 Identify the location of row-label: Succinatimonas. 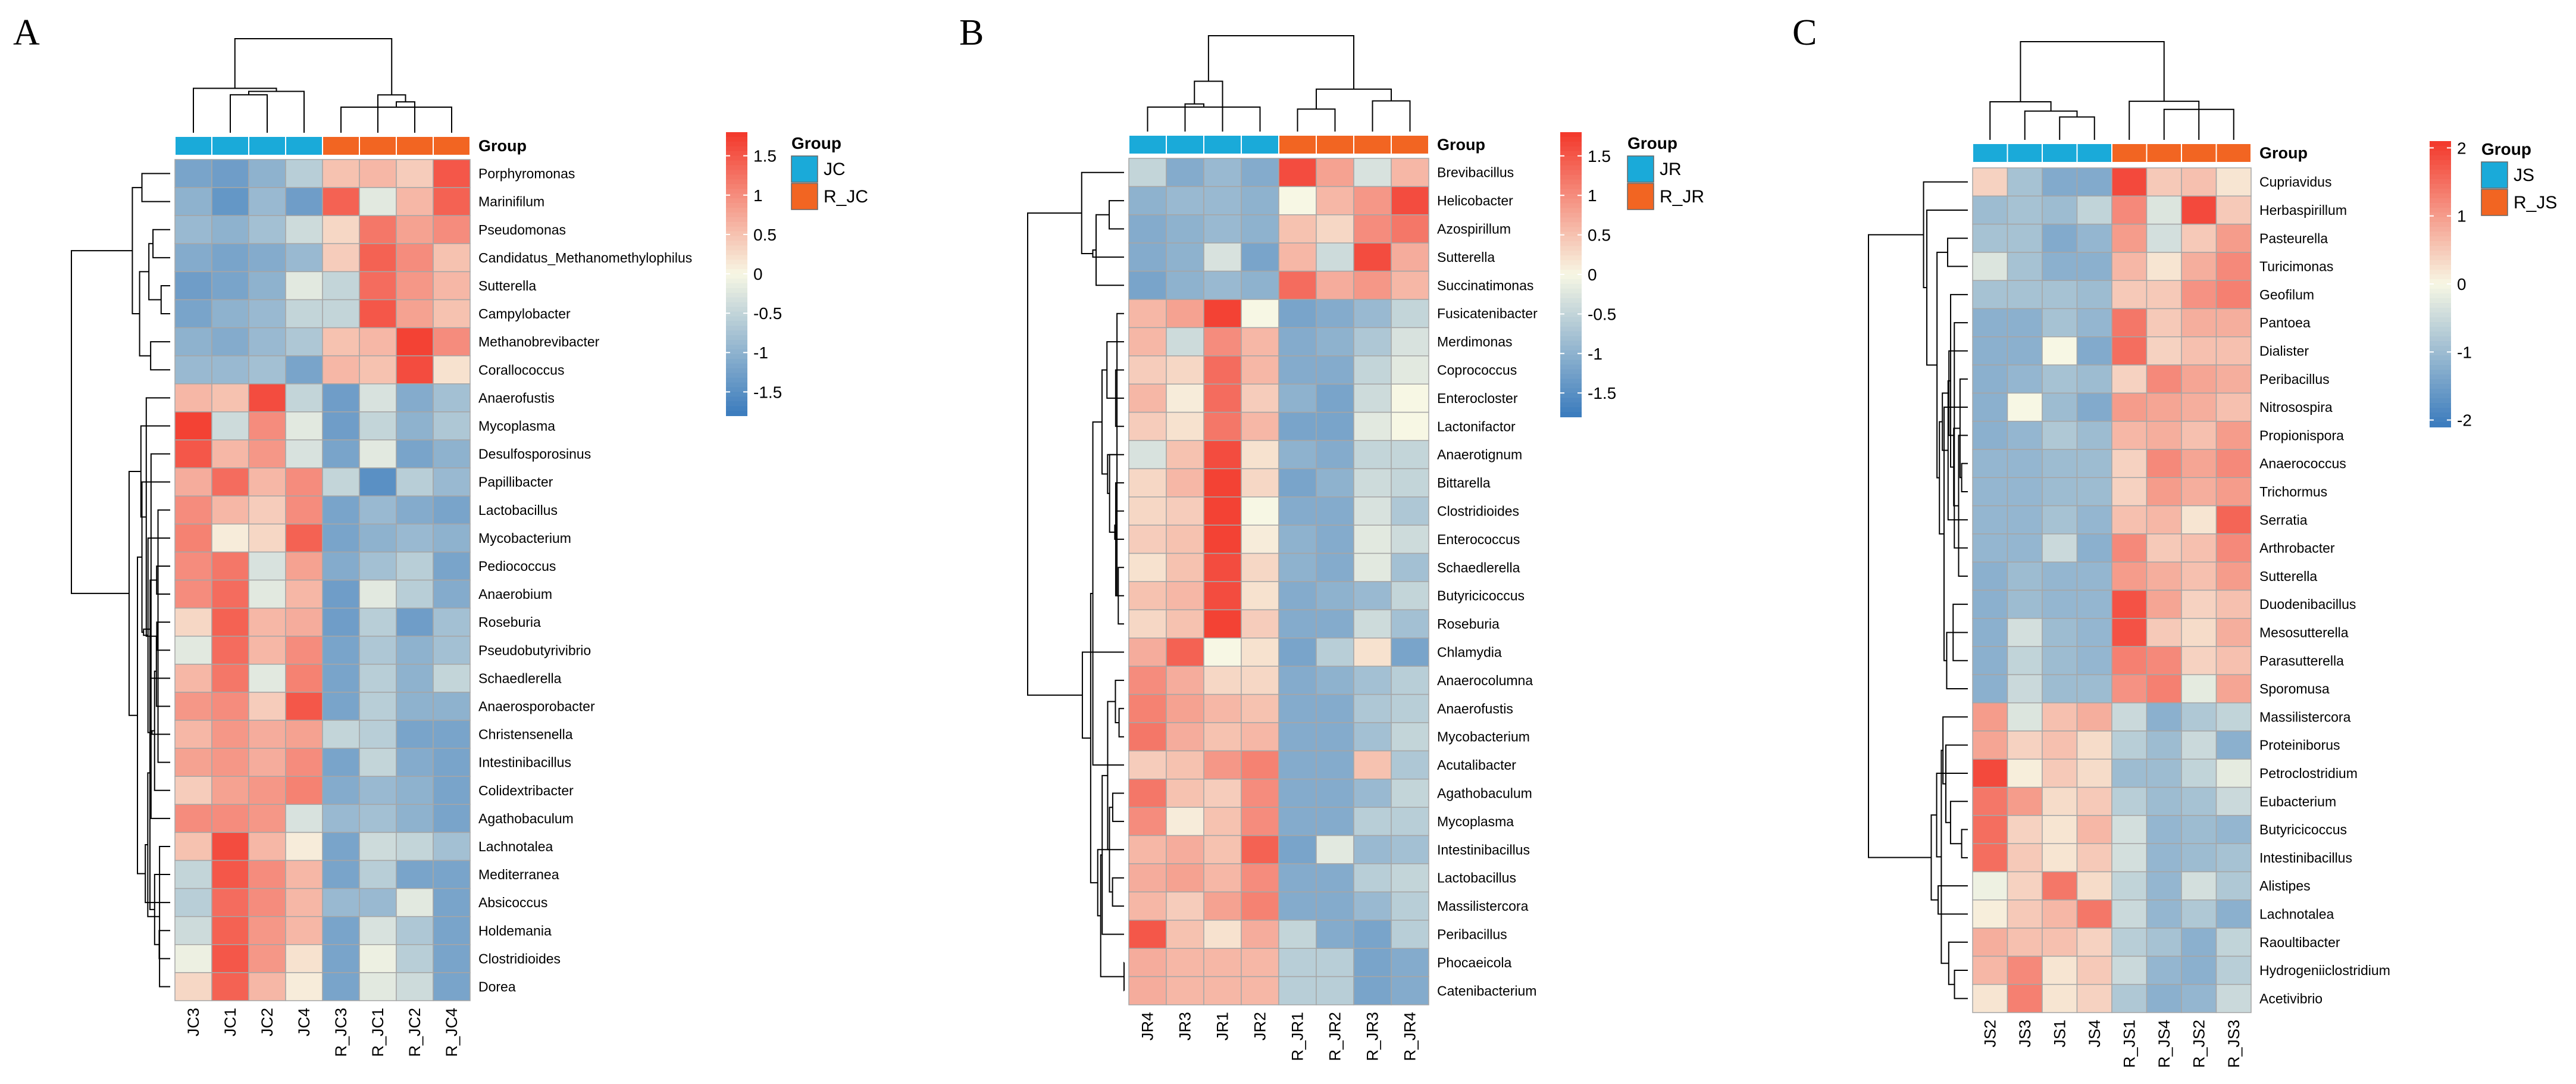
(1485, 285).